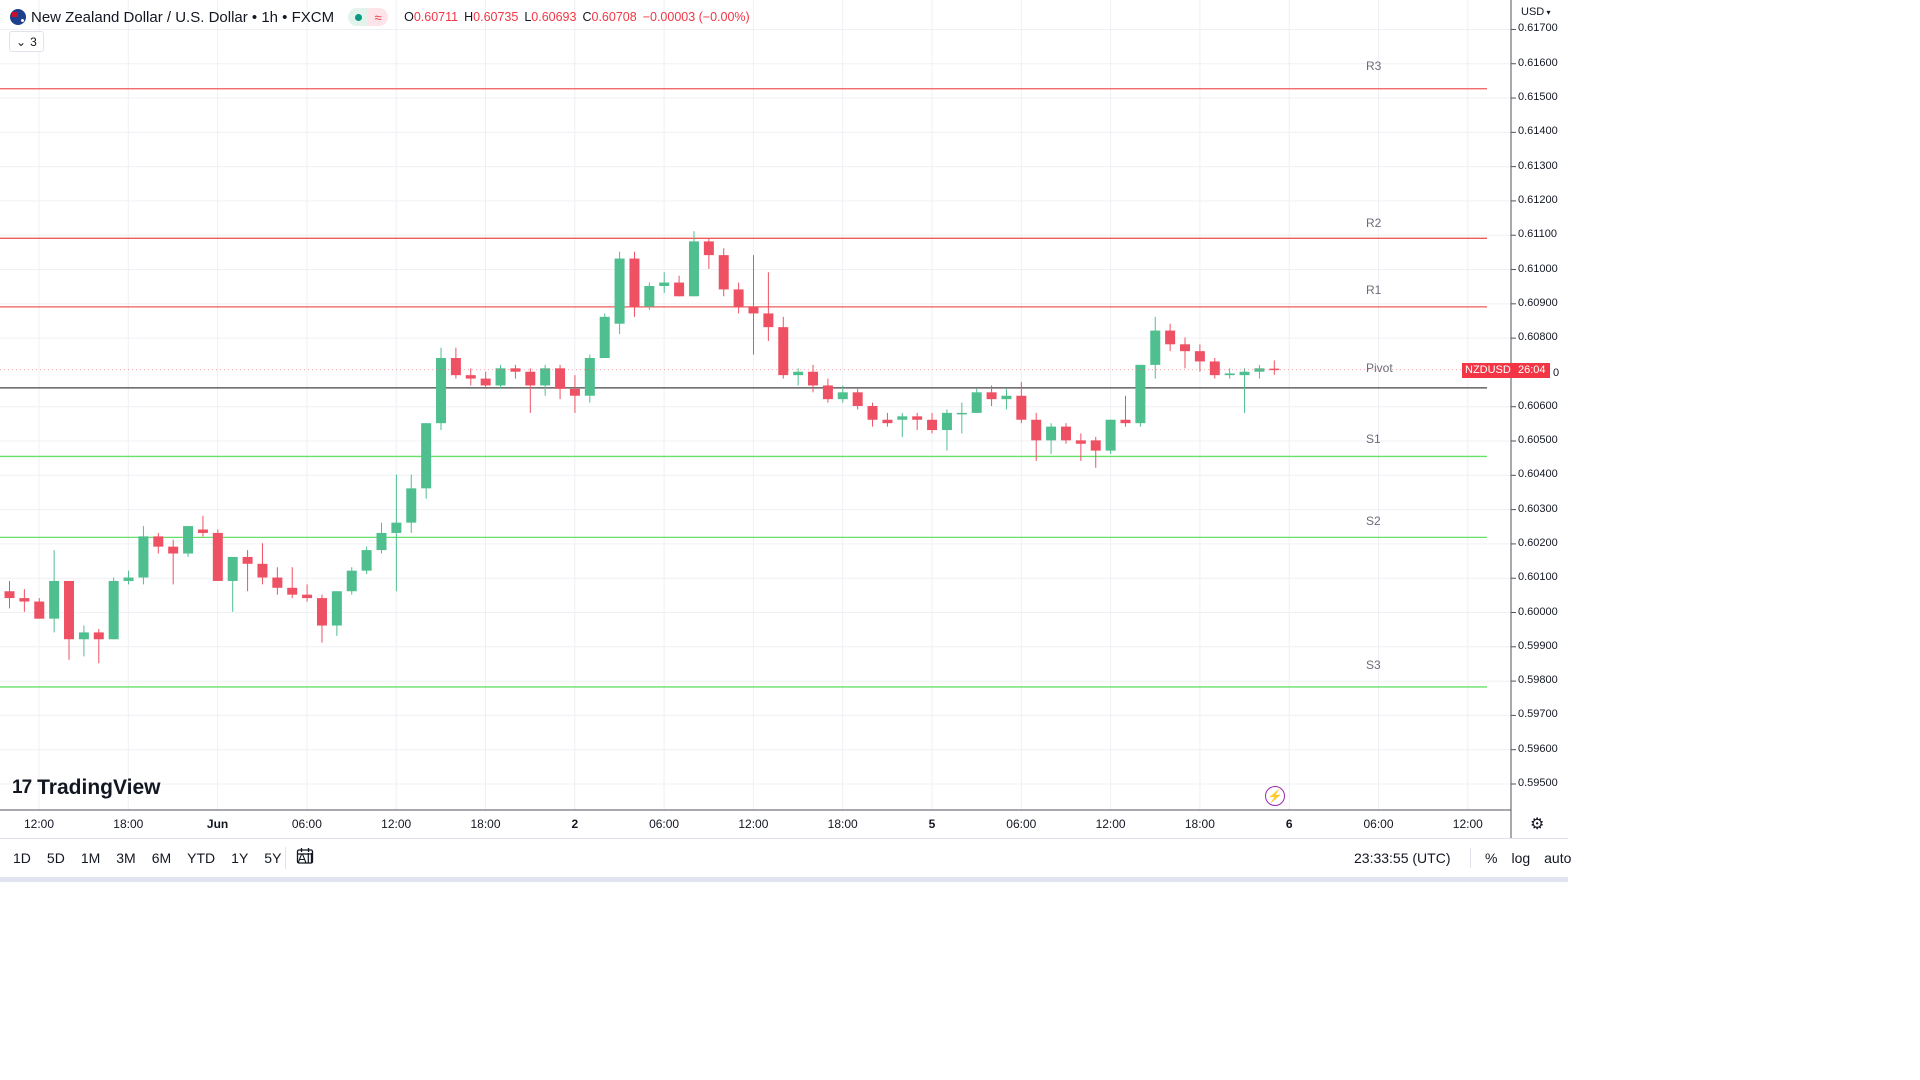 This screenshot has width=1920, height=1080. Describe the element at coordinates (86, 788) in the screenshot. I see `tradingview-logo: 17 TradingView` at that location.